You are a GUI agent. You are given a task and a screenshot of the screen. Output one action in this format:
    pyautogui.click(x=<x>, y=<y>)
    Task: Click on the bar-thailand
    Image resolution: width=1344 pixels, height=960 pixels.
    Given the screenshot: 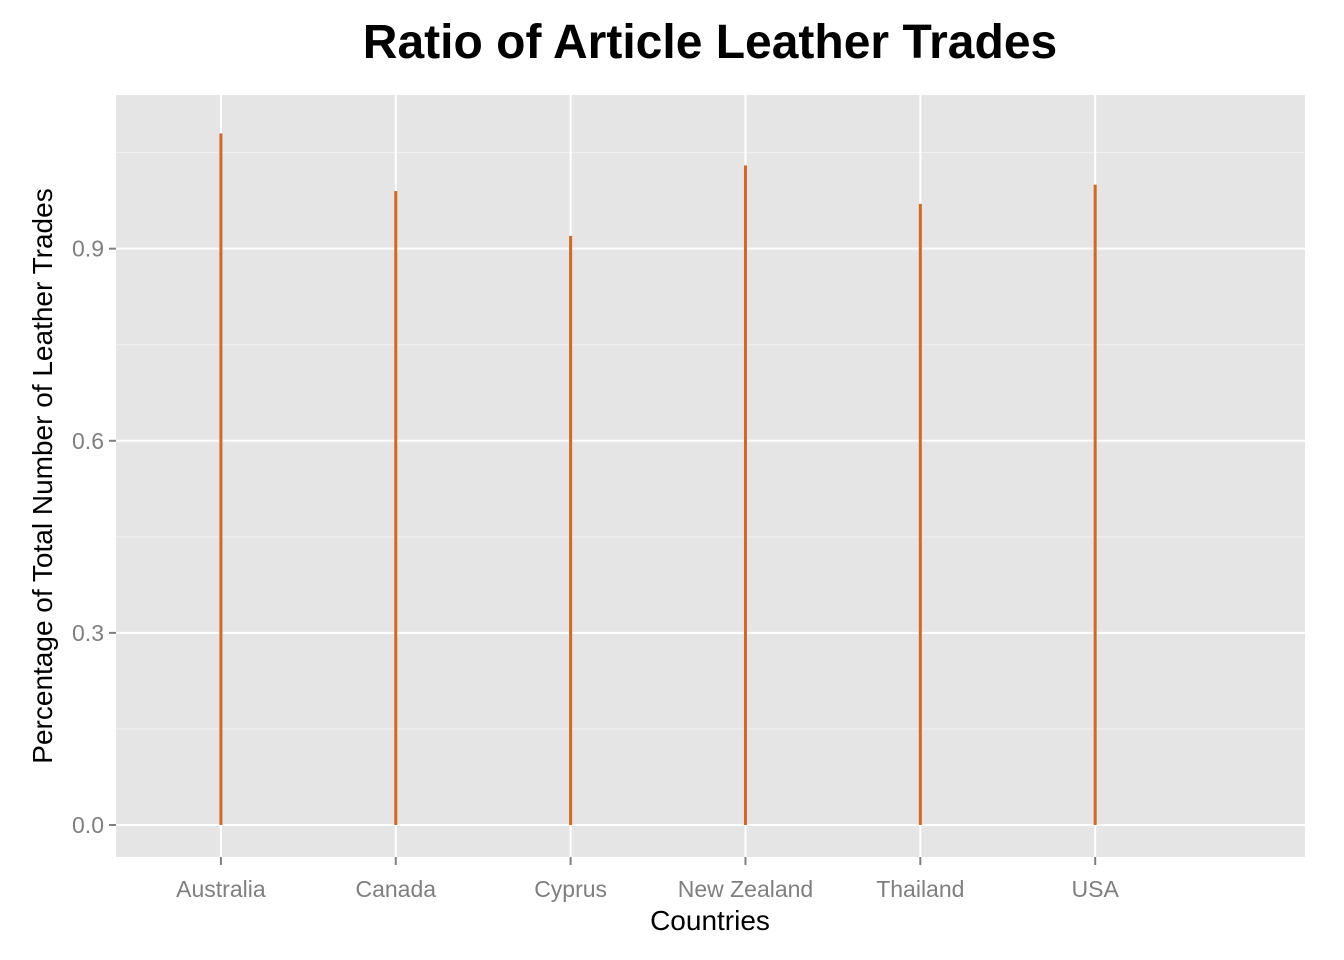 What is the action you would take?
    pyautogui.click(x=920, y=514)
    